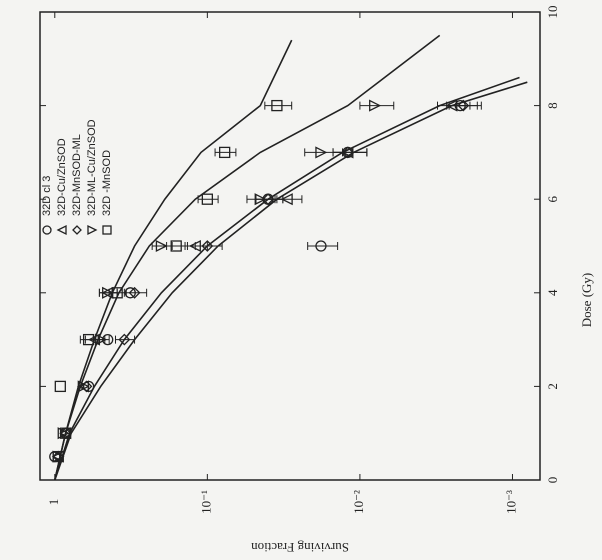 Image resolution: width=602 pixels, height=560 pixels. What do you see at coordinates (510, 502) in the screenshot?
I see `y-tick-label: 10⁻³` at bounding box center [510, 502].